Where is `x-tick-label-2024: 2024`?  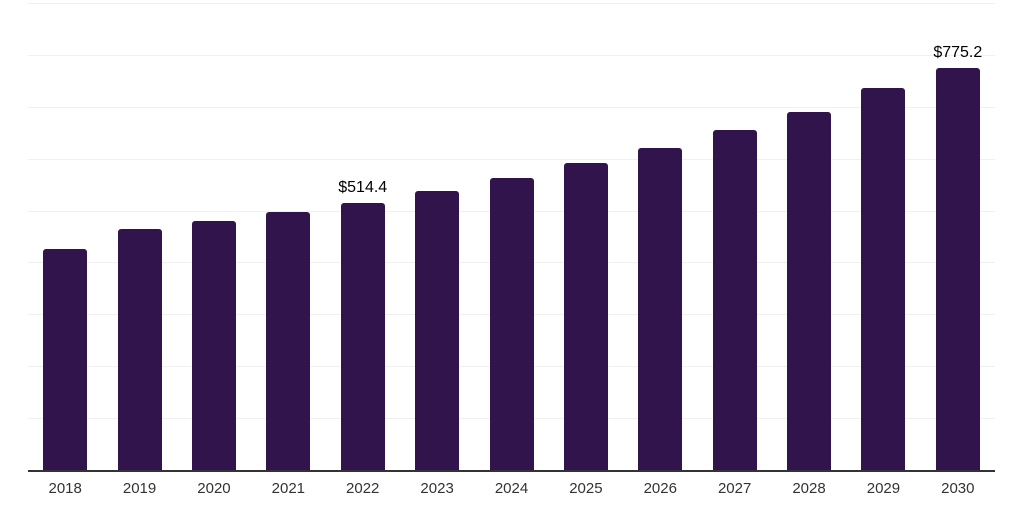
x-tick-label-2024: 2024 is located at coordinates (511, 488).